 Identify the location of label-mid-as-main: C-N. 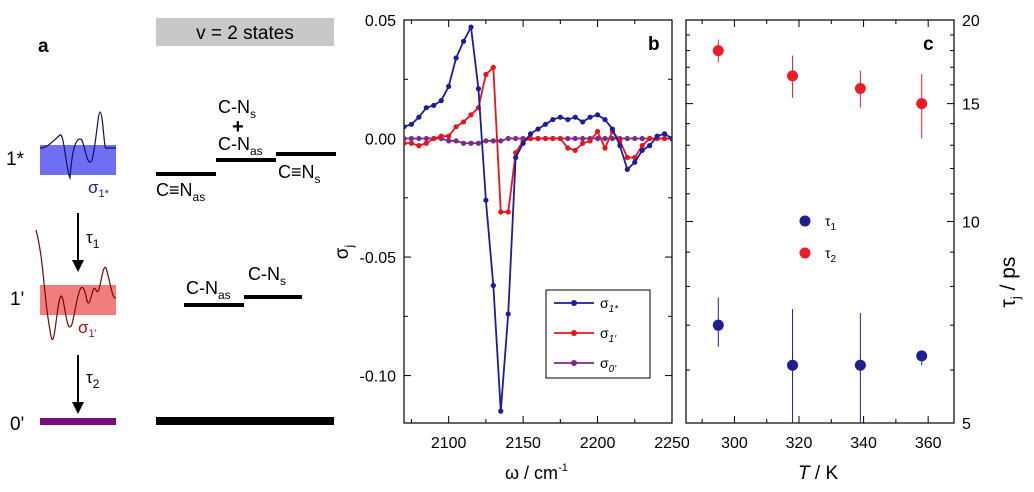
(202, 288).